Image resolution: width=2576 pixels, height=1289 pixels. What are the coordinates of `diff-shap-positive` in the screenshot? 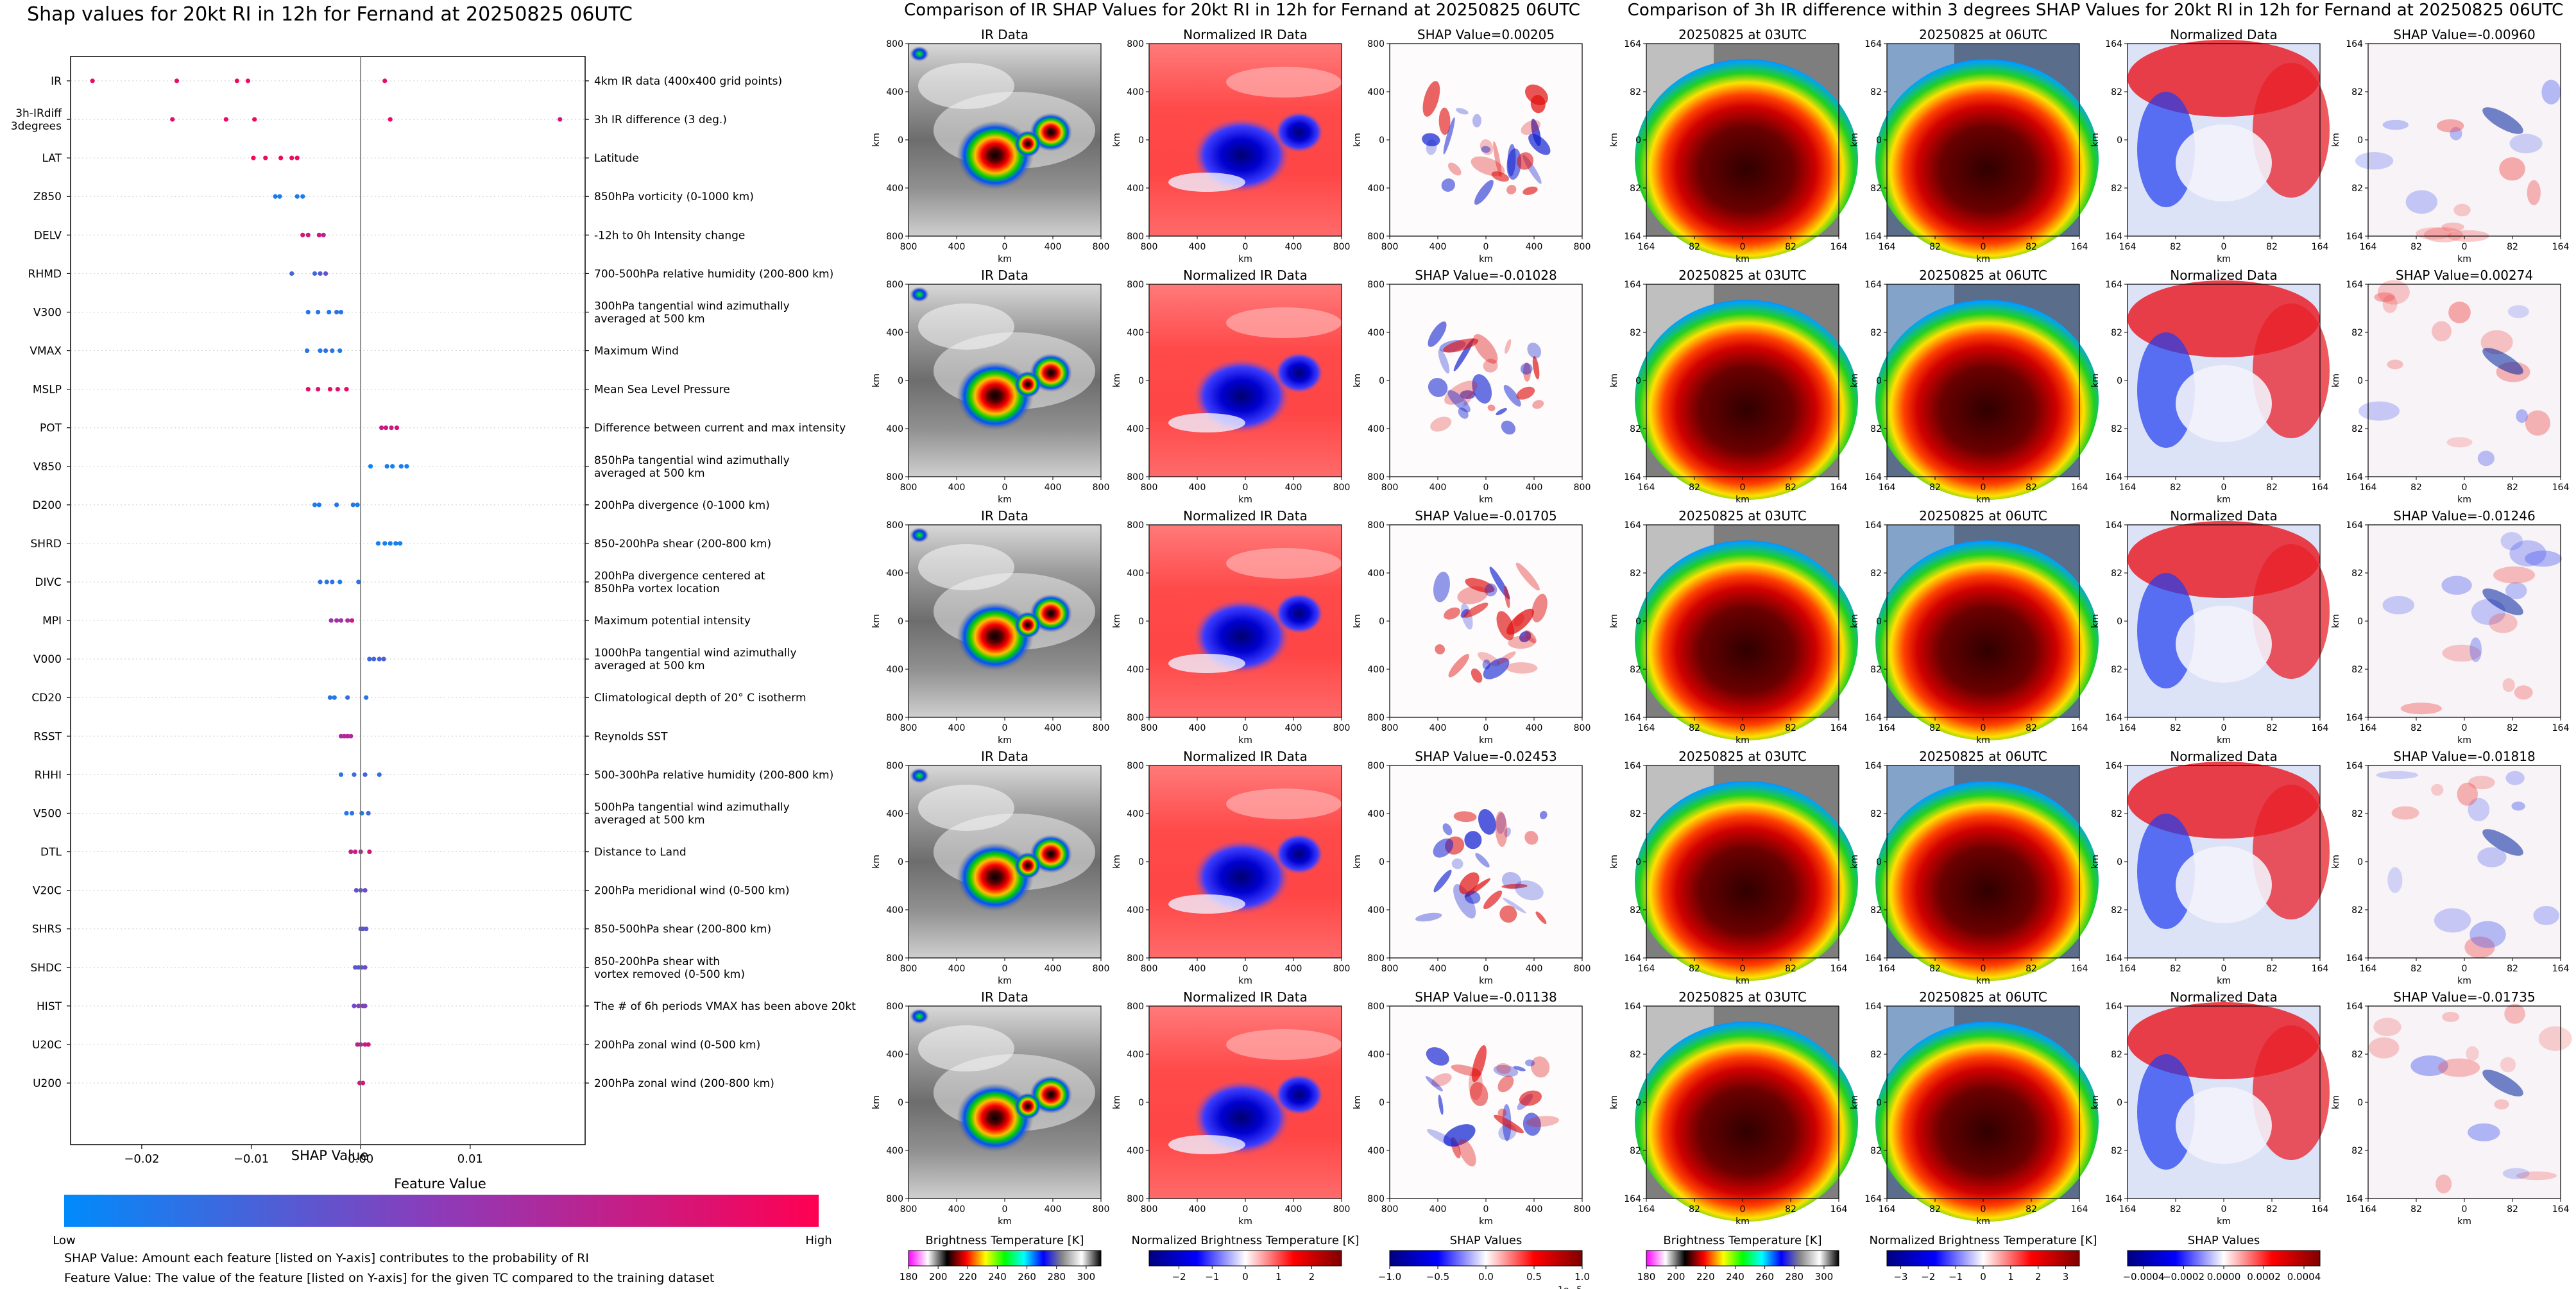 It's located at (2458, 1067).